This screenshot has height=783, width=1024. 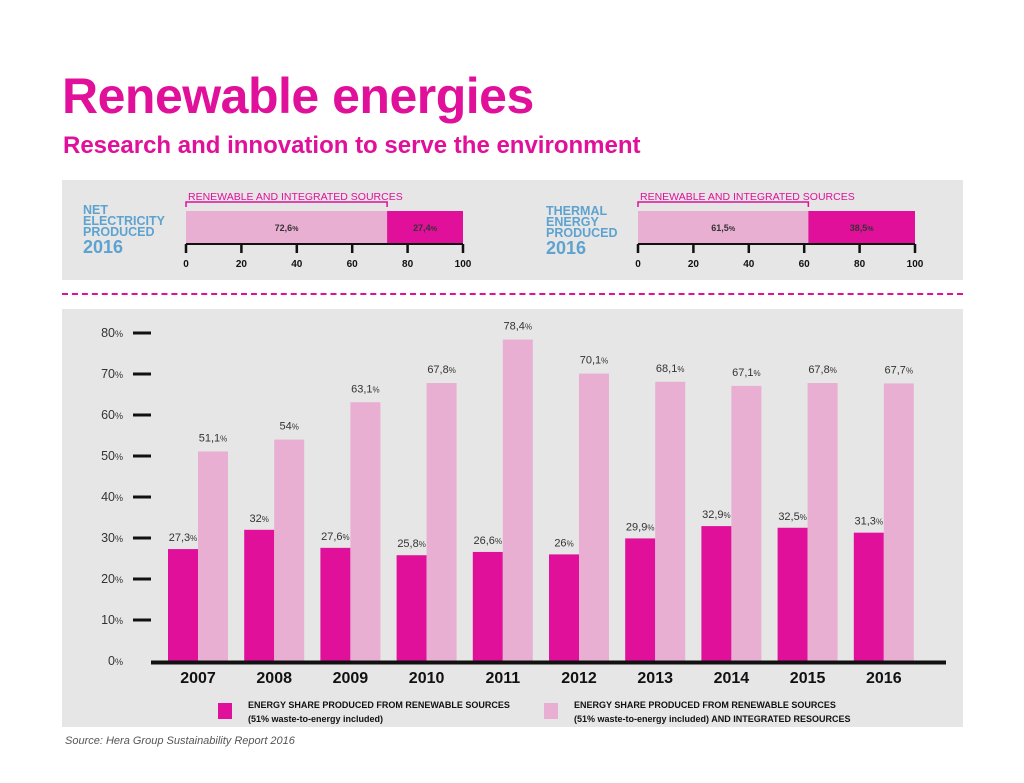 What do you see at coordinates (640, 527) in the screenshot?
I see `label-renewable-2013: 29,9%` at bounding box center [640, 527].